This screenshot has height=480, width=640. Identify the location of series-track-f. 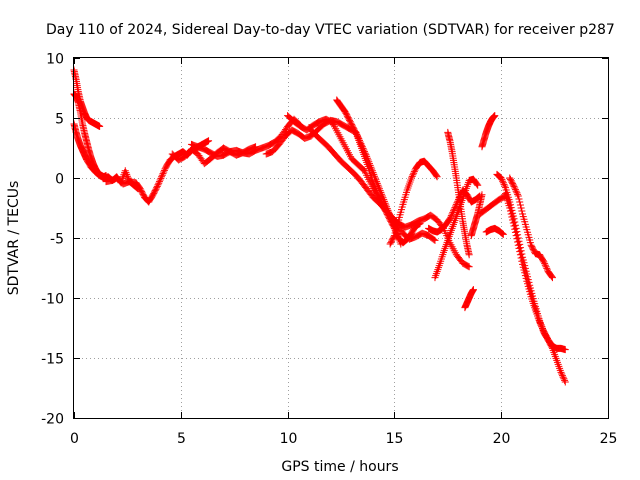
(223, 150).